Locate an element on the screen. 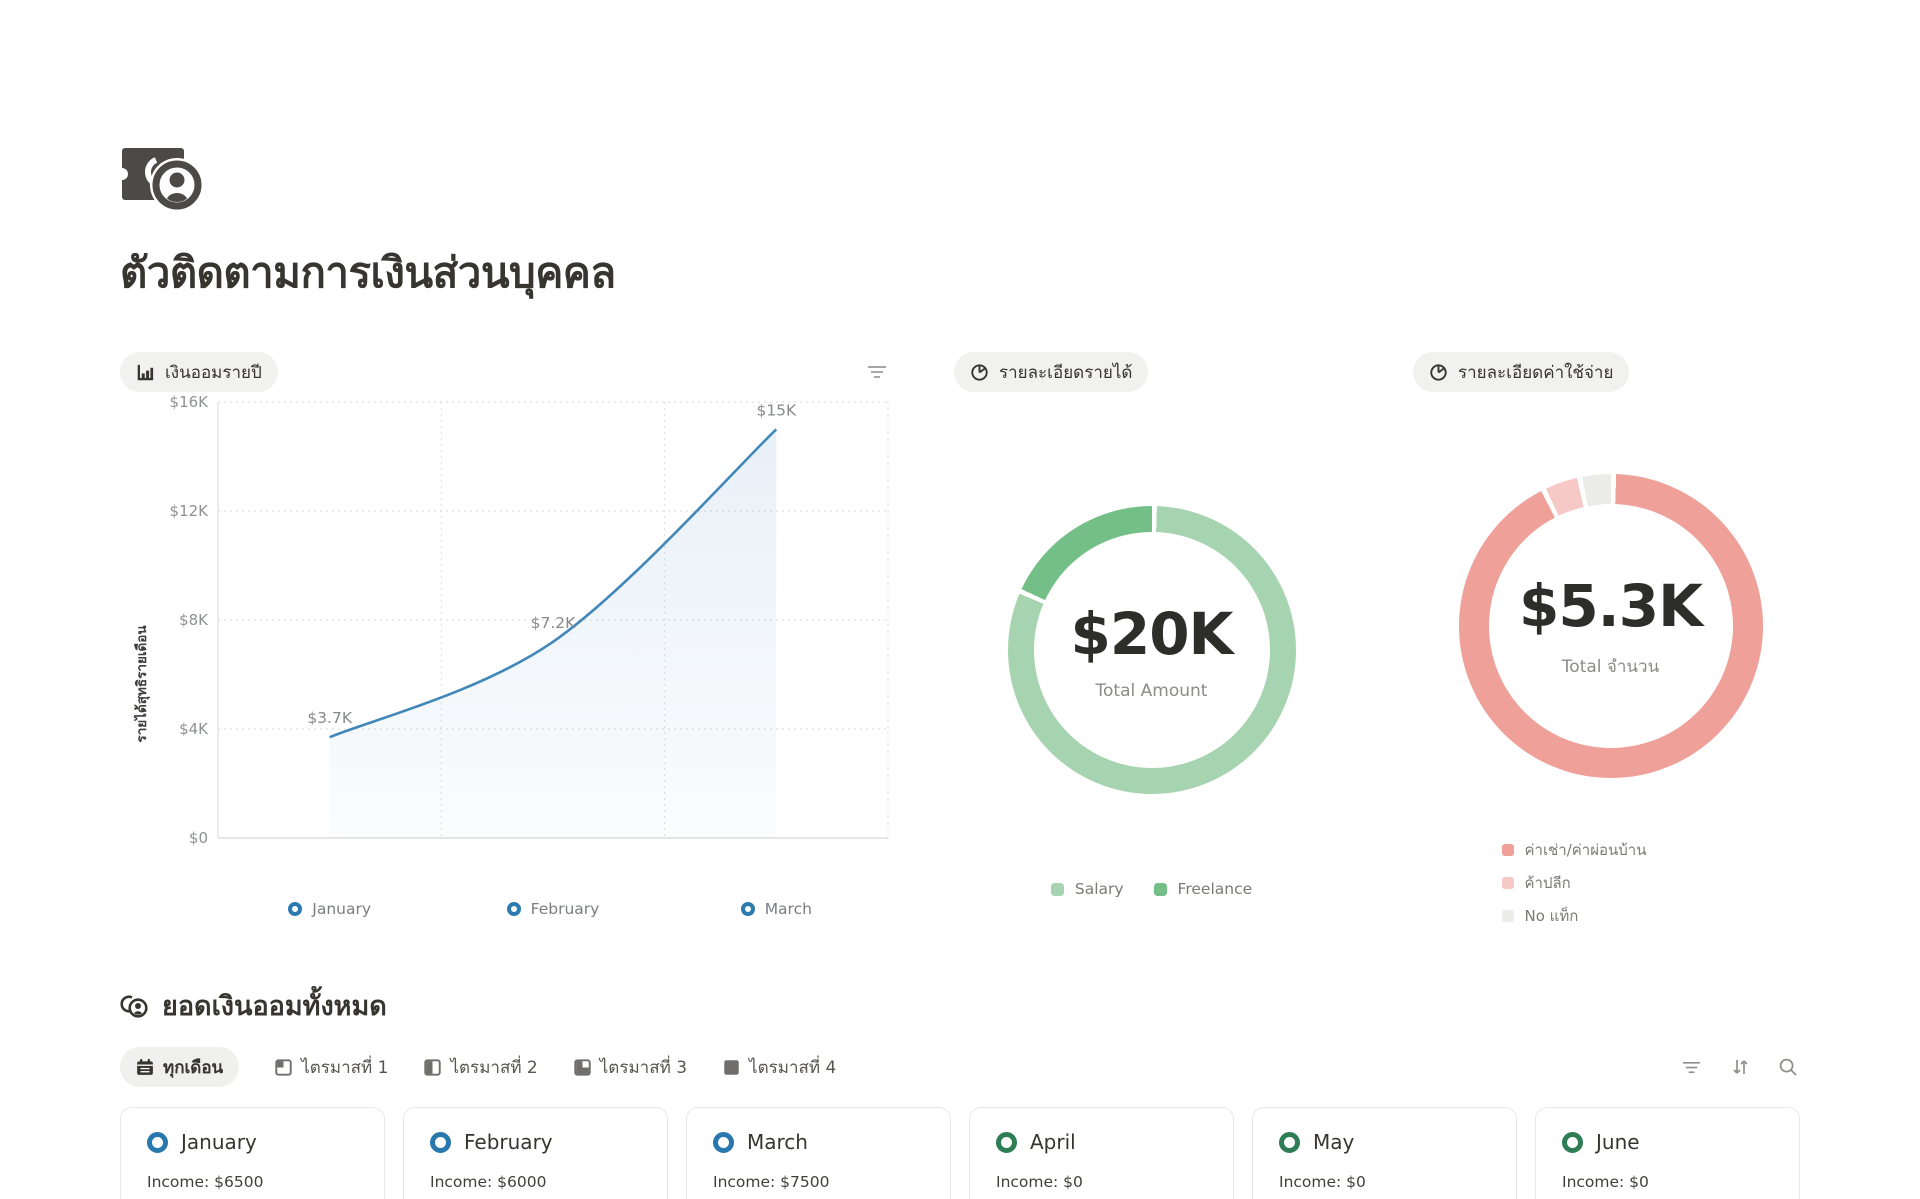 This screenshot has width=1920, height=1199. month-card-may: May Income: $0 Expenses: $0 is located at coordinates (1384, 1153).